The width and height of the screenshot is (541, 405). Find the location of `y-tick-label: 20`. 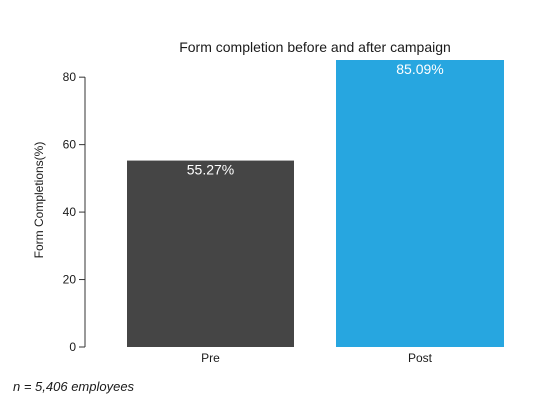

y-tick-label: 20 is located at coordinates (70, 280).